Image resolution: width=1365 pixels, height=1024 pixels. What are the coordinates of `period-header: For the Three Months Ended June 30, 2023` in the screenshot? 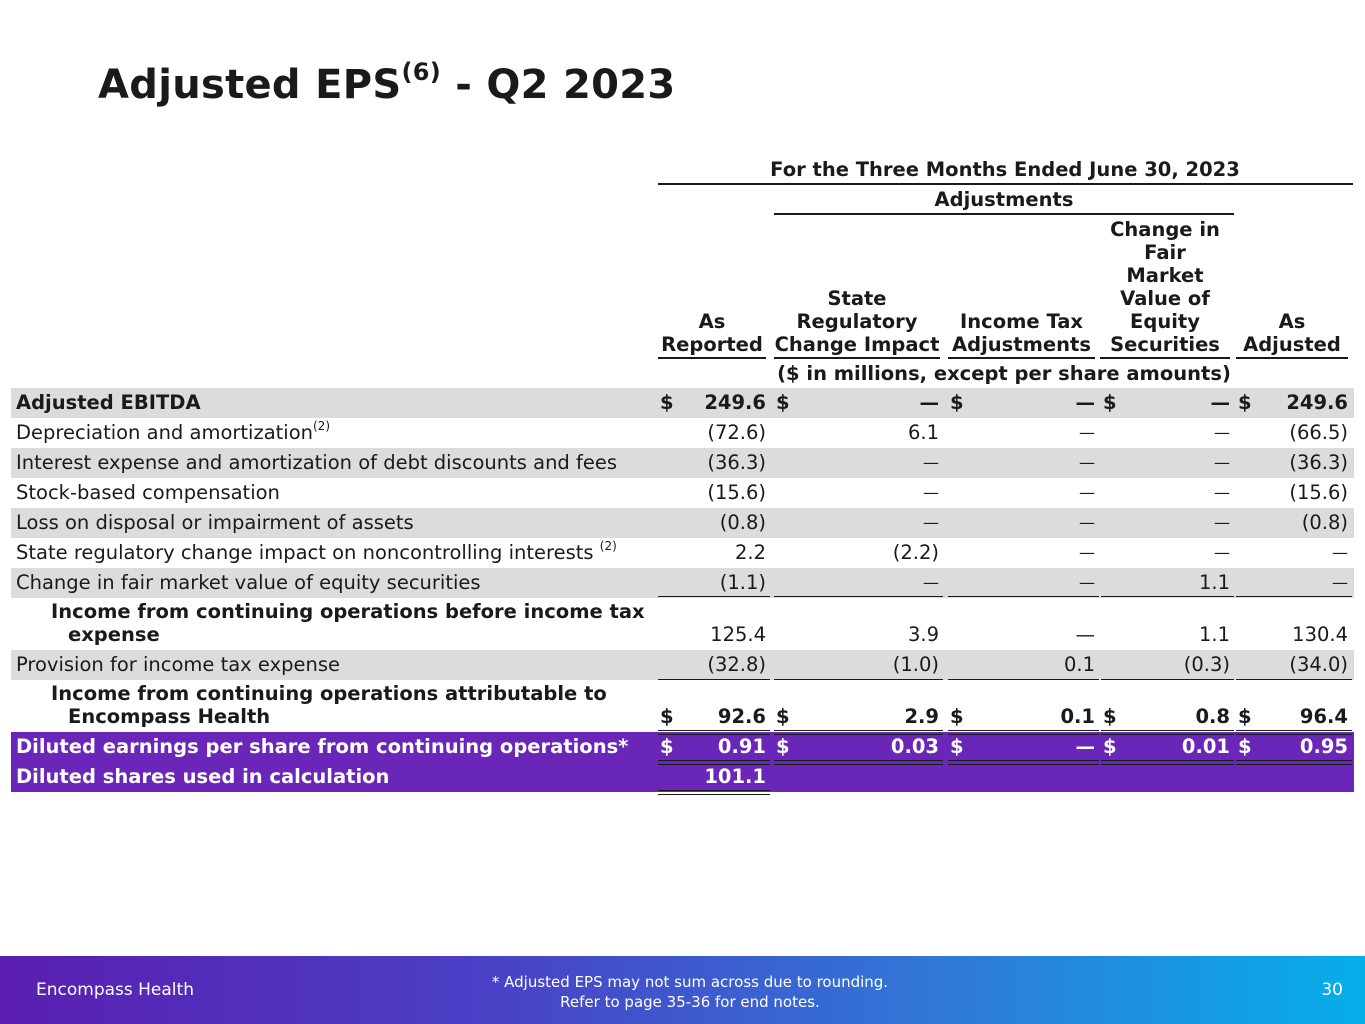 It's located at (1005, 169).